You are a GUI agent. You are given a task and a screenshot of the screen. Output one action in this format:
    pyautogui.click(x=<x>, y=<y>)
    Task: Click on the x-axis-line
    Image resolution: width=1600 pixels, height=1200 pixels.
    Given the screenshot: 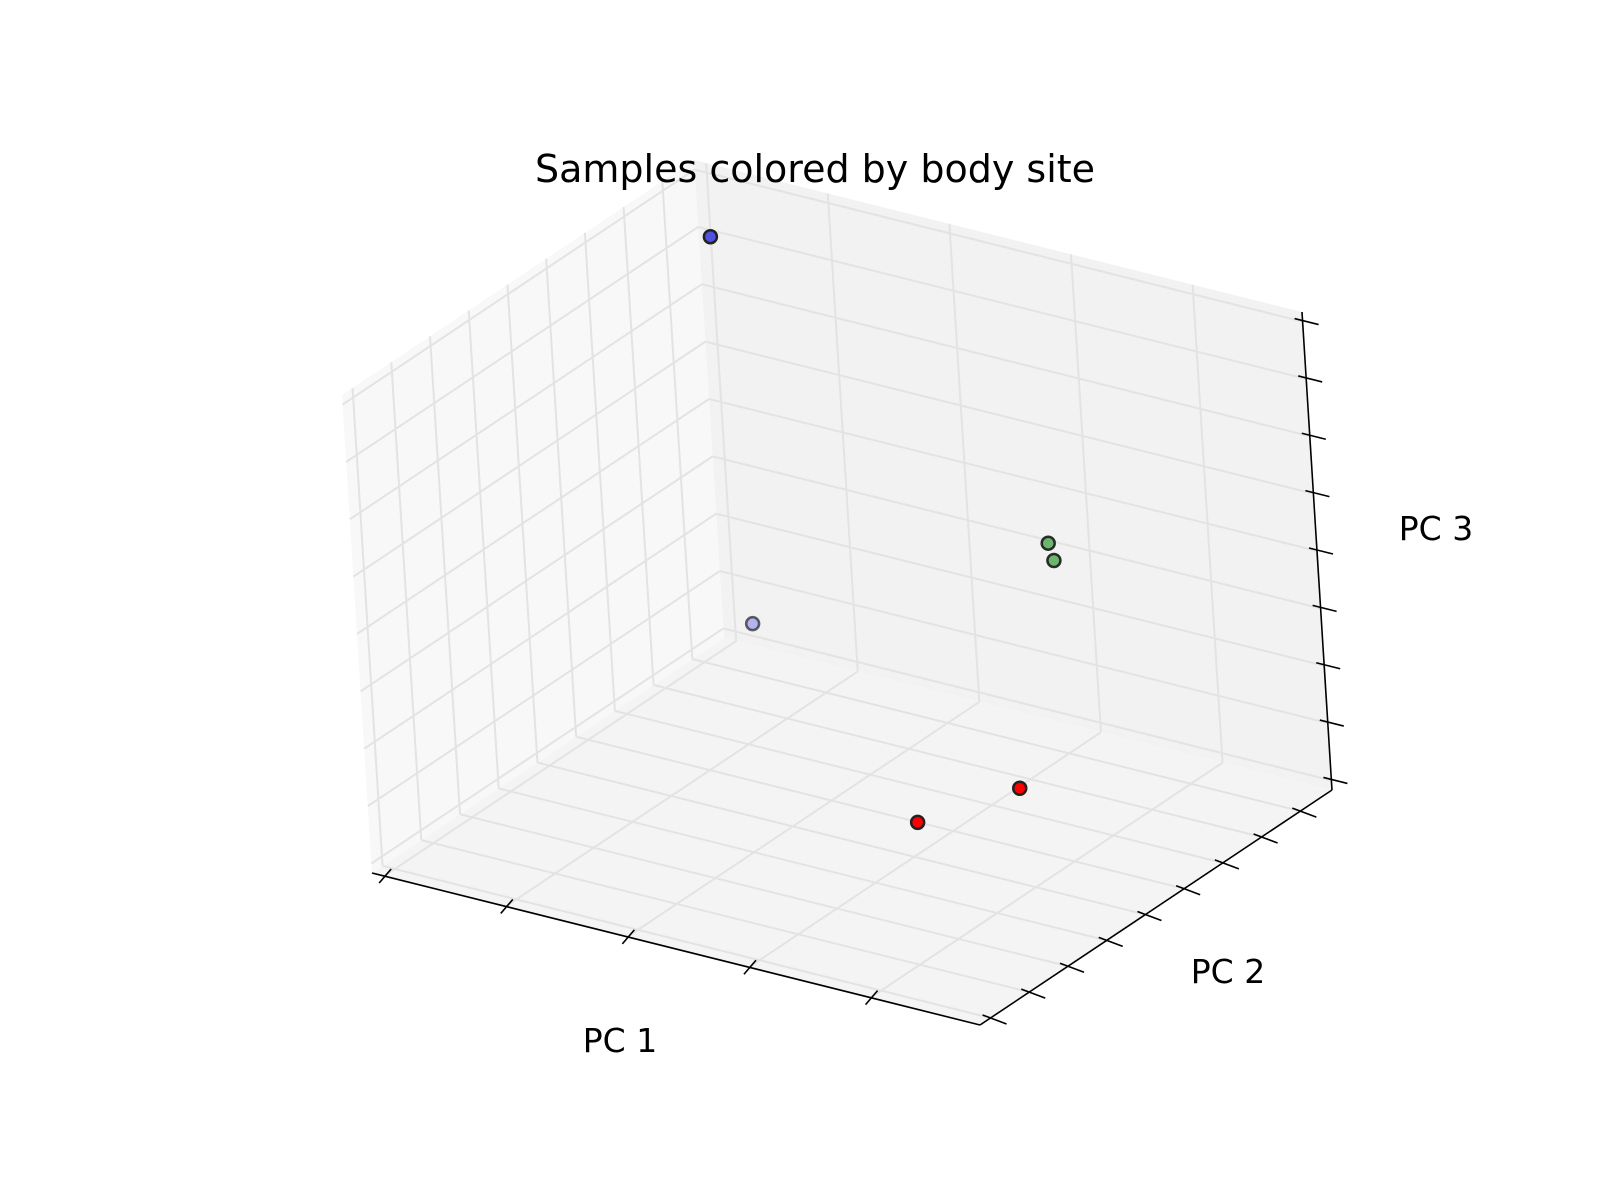 What is the action you would take?
    pyautogui.click(x=676, y=949)
    